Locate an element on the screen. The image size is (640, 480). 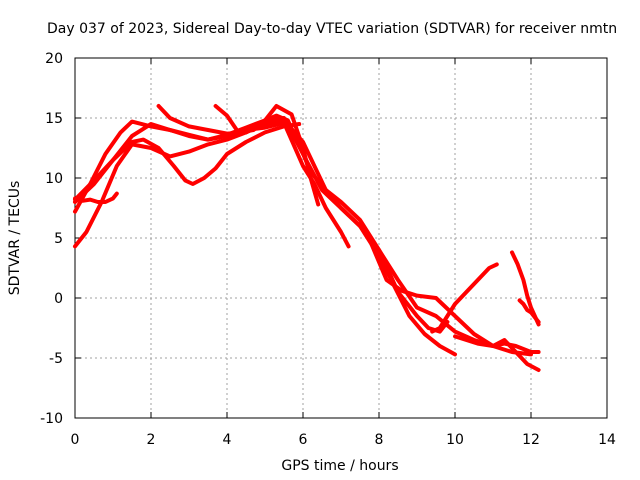
y-tick-label: 10 is located at coordinates (54, 179).